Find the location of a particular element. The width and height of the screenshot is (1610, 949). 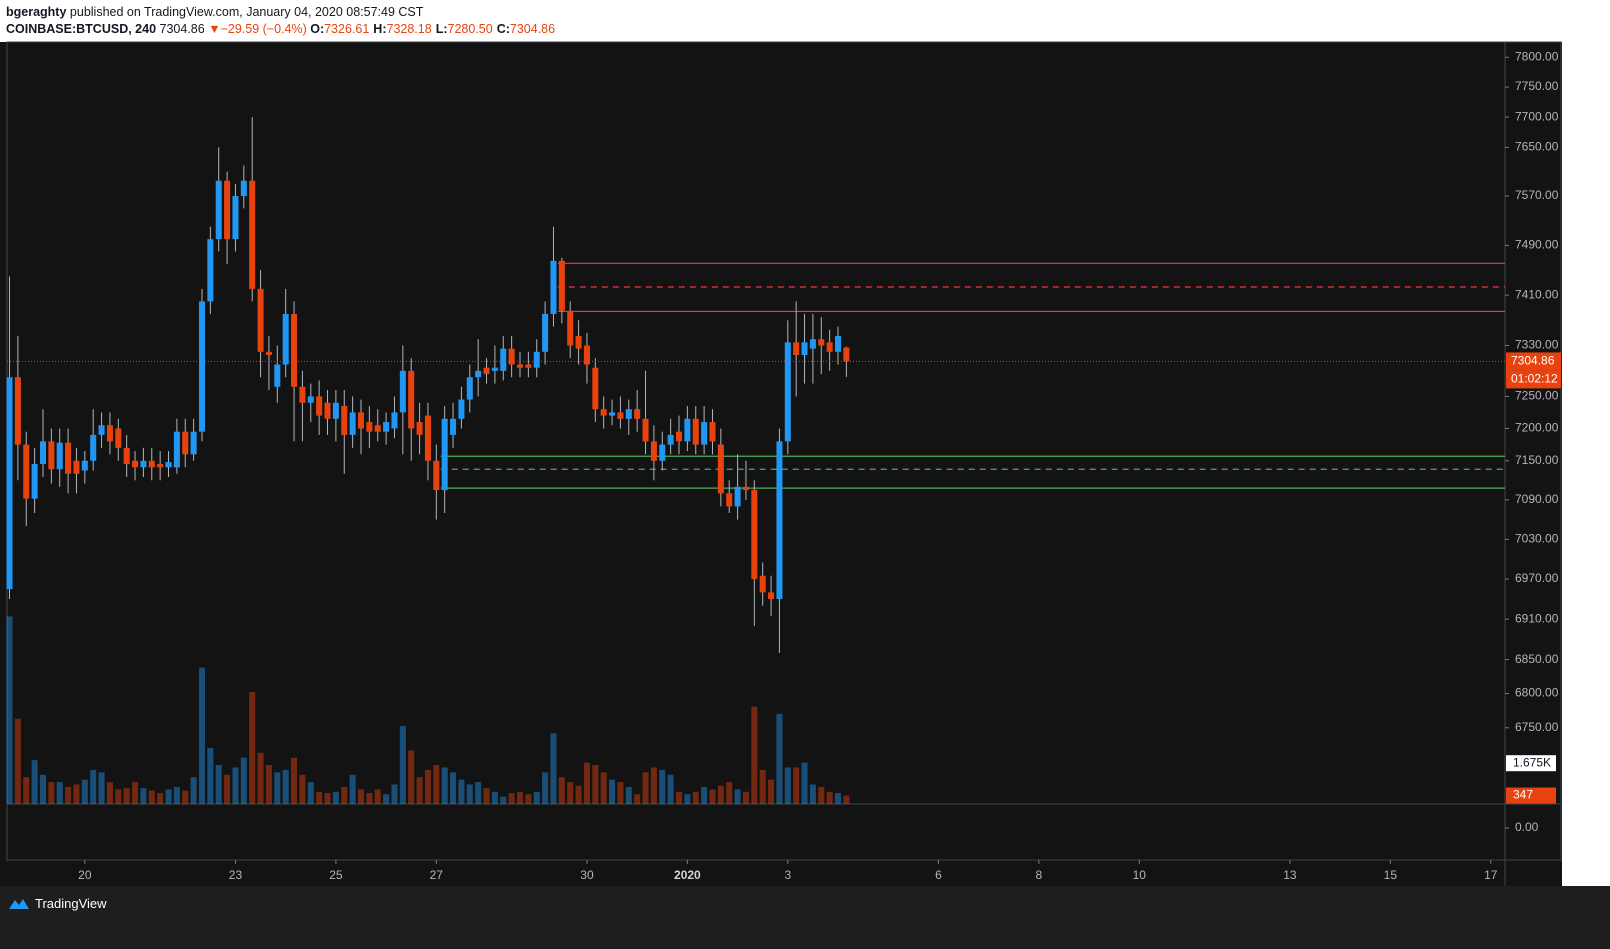

down-arrow: ▼ is located at coordinates (214, 29).